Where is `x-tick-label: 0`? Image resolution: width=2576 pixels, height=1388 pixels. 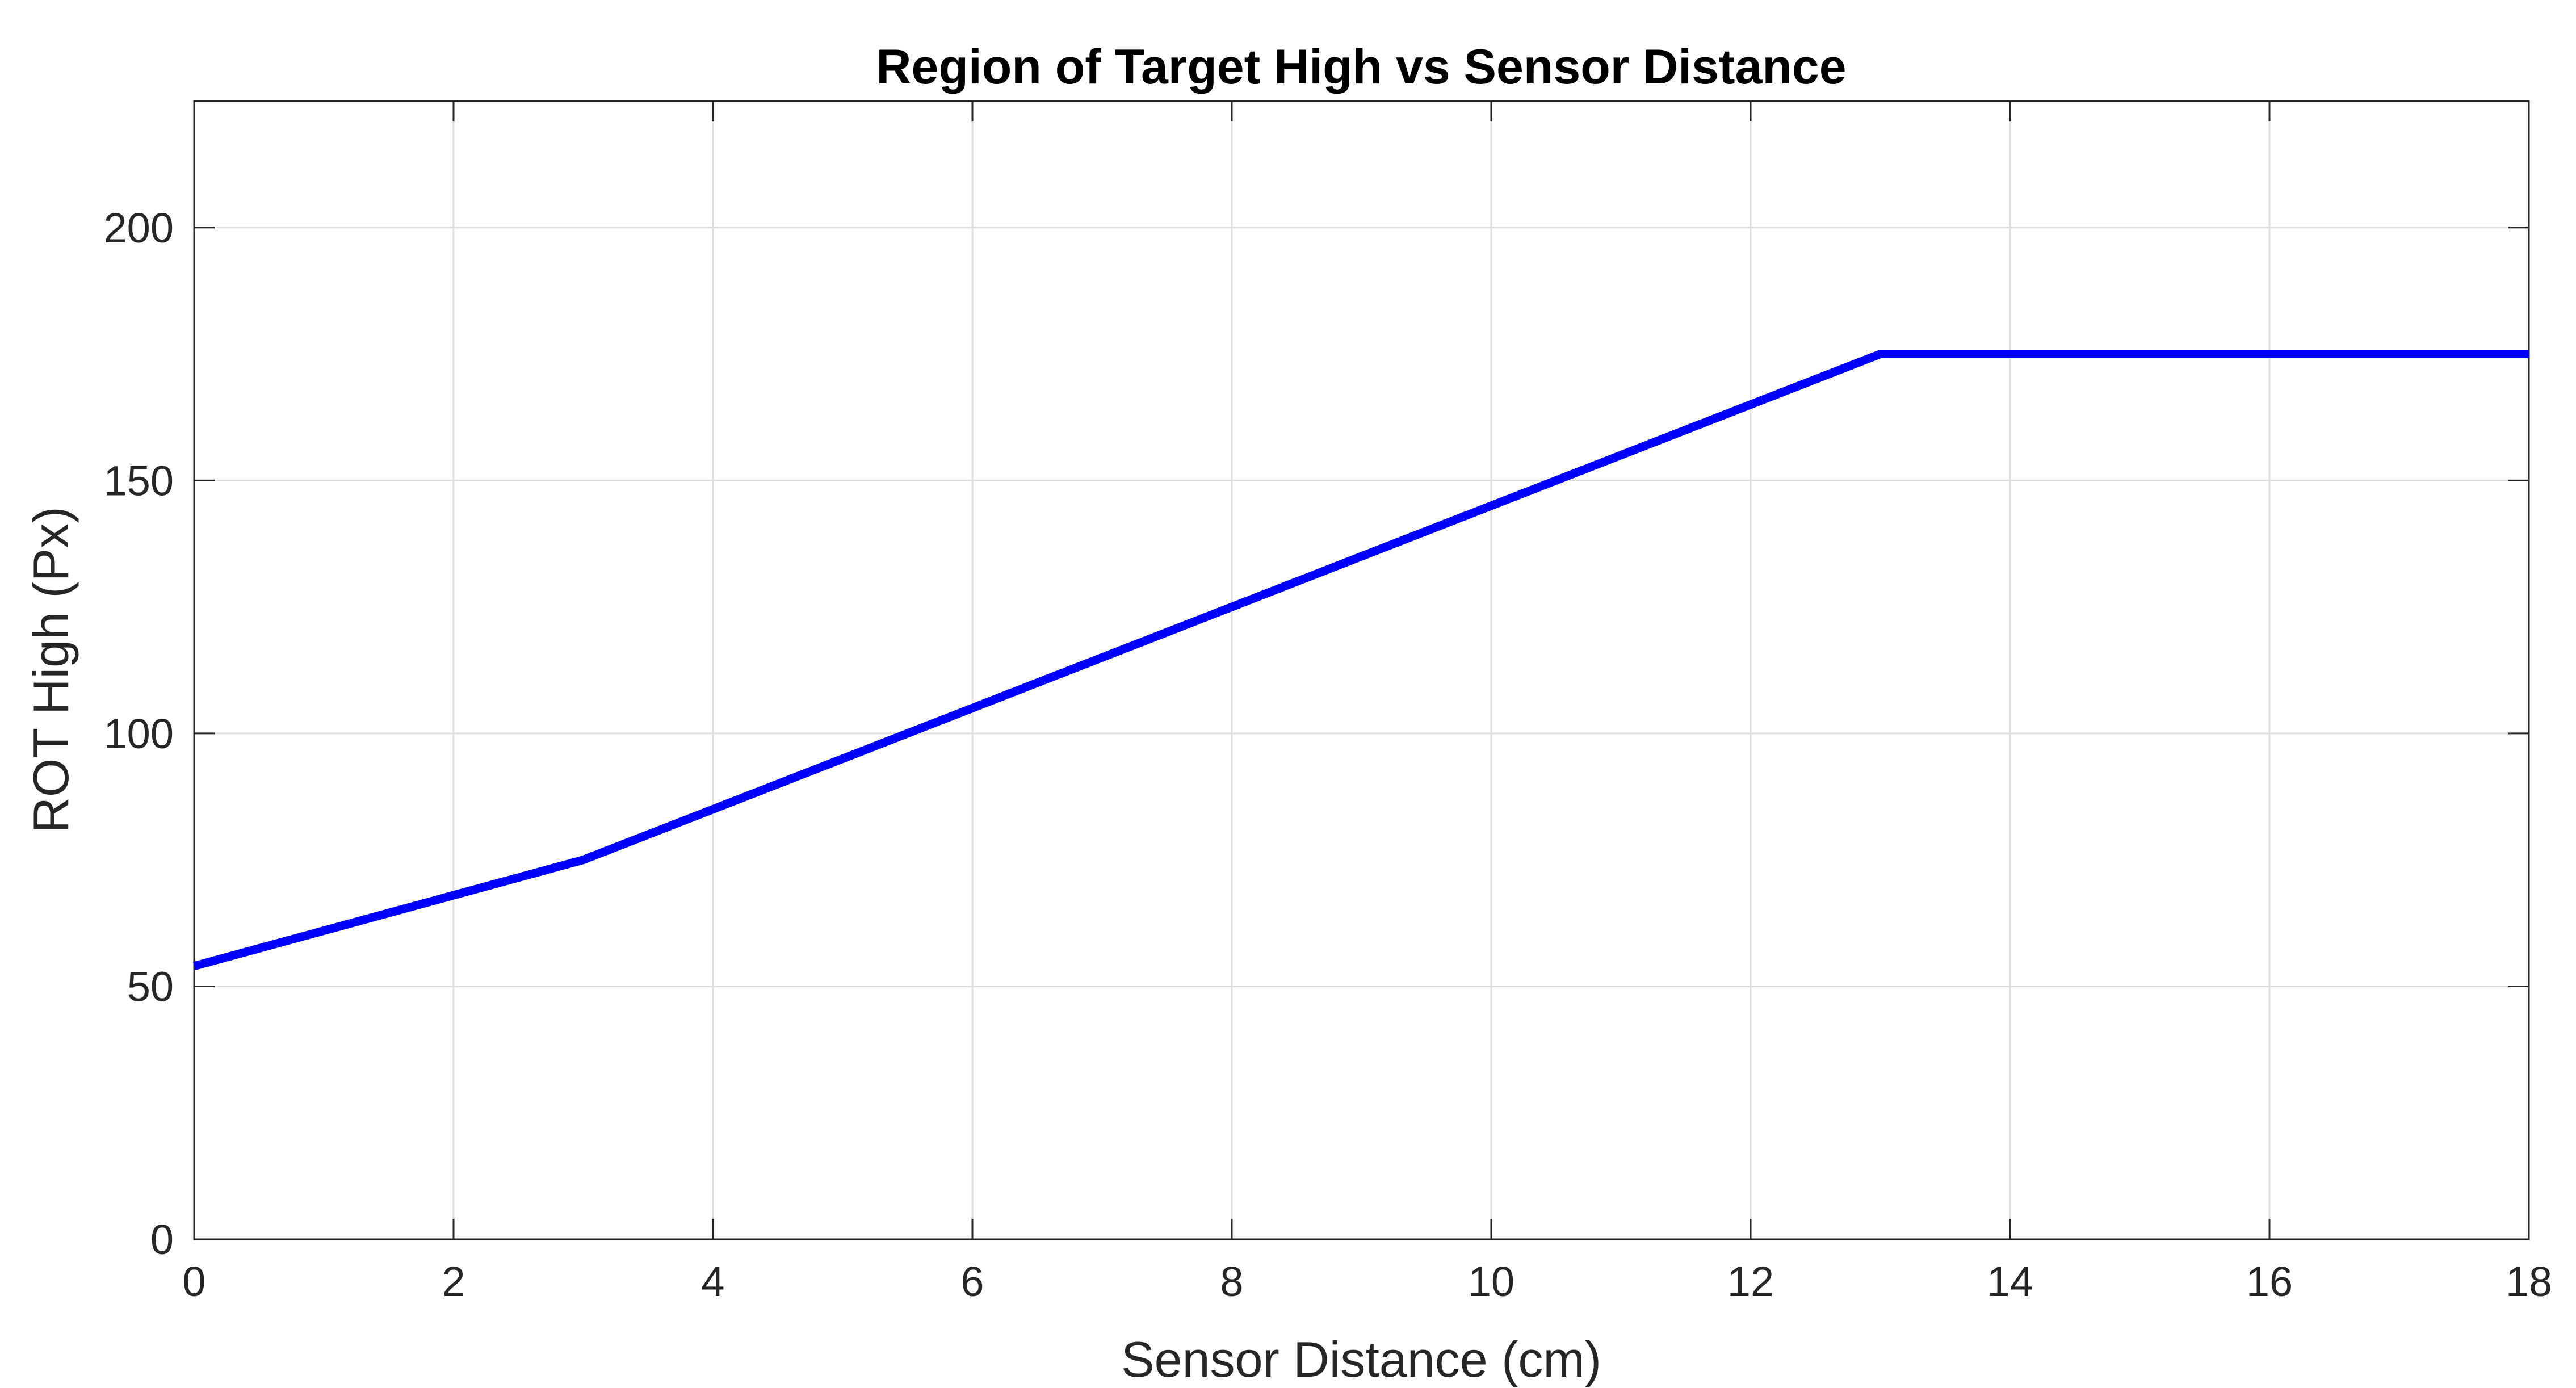 x-tick-label: 0 is located at coordinates (193, 1281).